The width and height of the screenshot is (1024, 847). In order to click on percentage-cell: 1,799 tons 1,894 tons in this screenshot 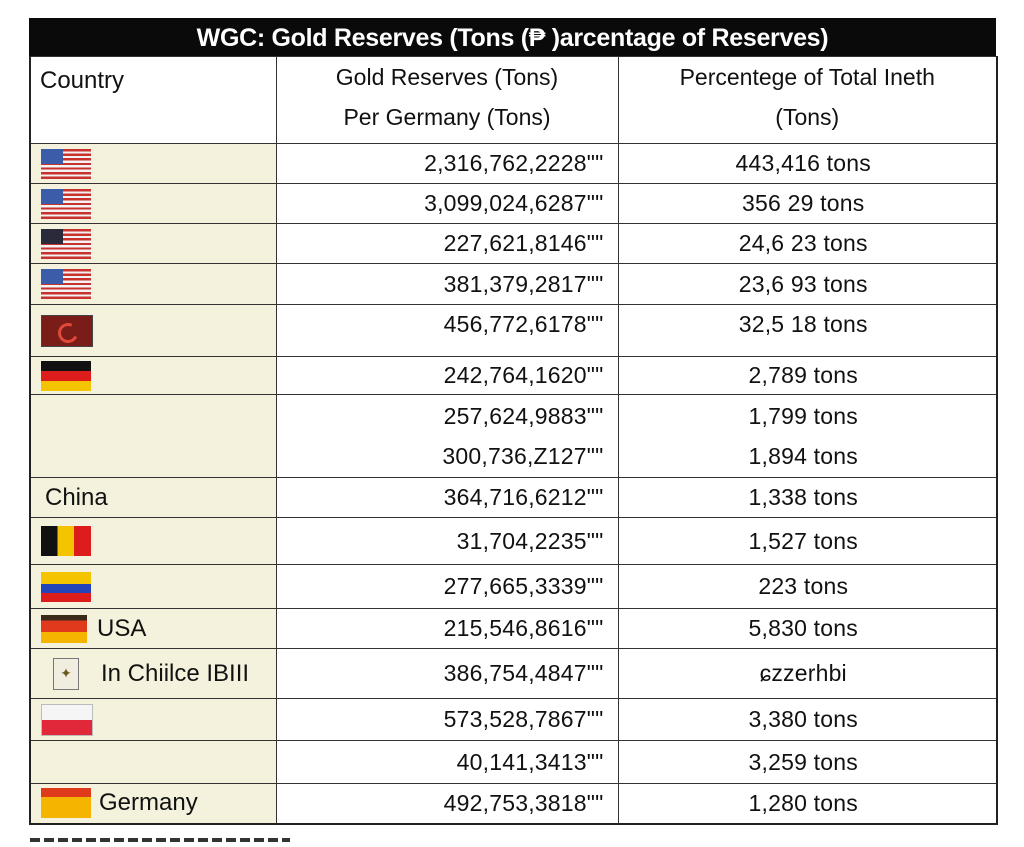, I will do `click(807, 436)`.